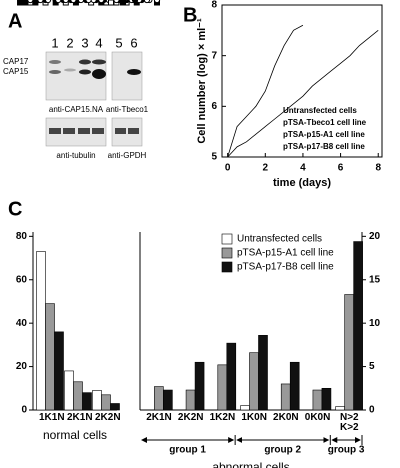 The width and height of the screenshot is (400, 468). I want to click on lane-number: 2, so click(69, 42).